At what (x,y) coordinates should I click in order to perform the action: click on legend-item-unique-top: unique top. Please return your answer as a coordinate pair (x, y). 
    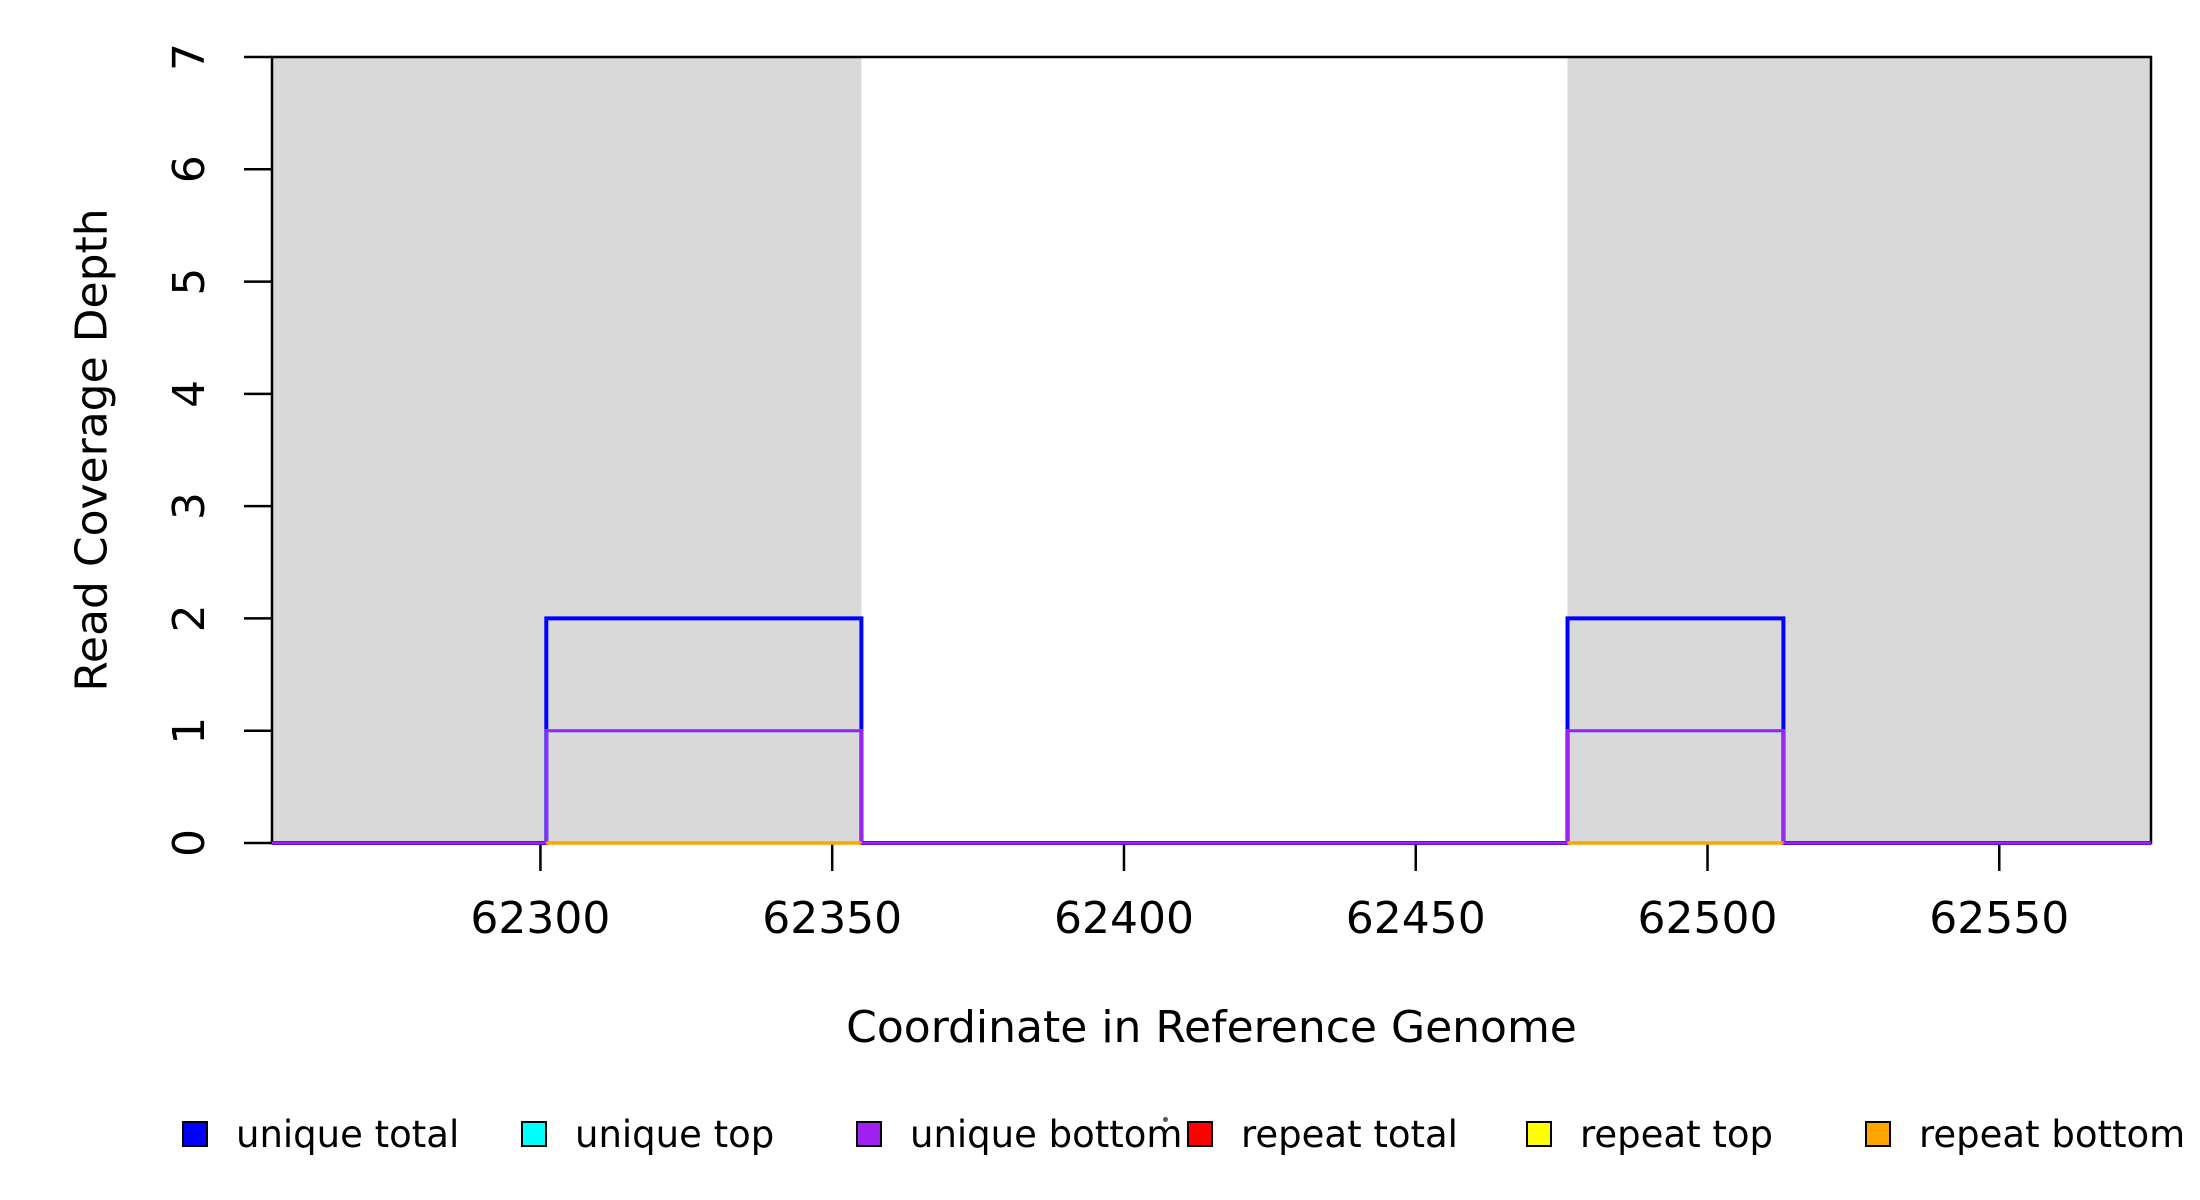
    Looking at the image, I should click on (647, 1134).